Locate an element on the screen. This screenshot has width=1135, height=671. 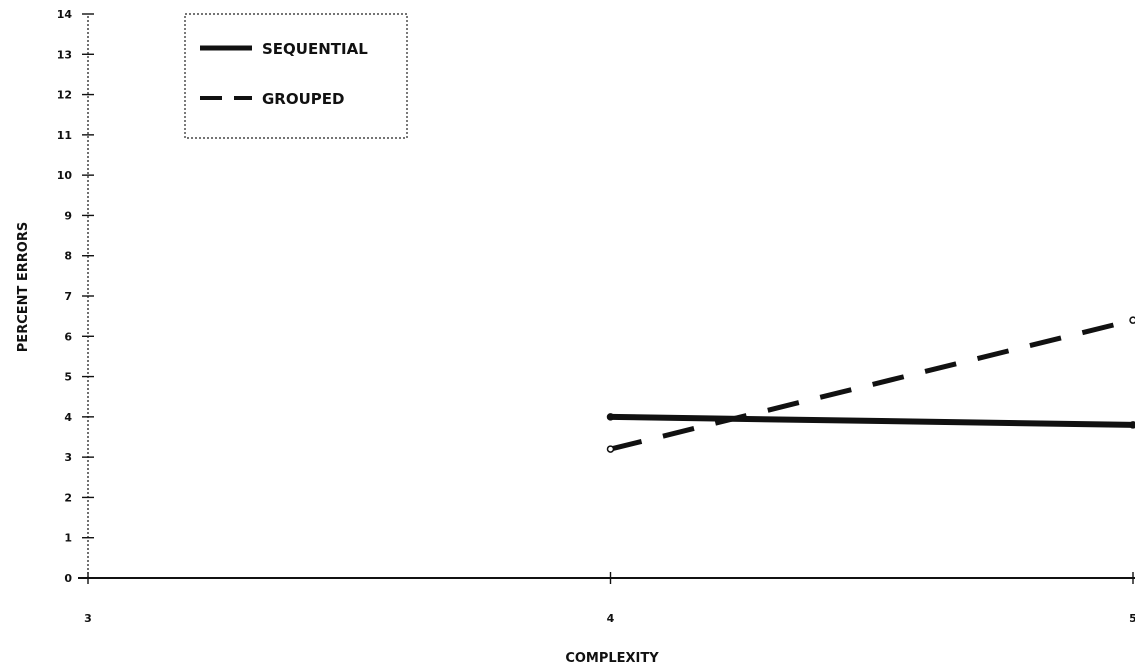
y-tick-label: 3 is located at coordinates (68, 457).